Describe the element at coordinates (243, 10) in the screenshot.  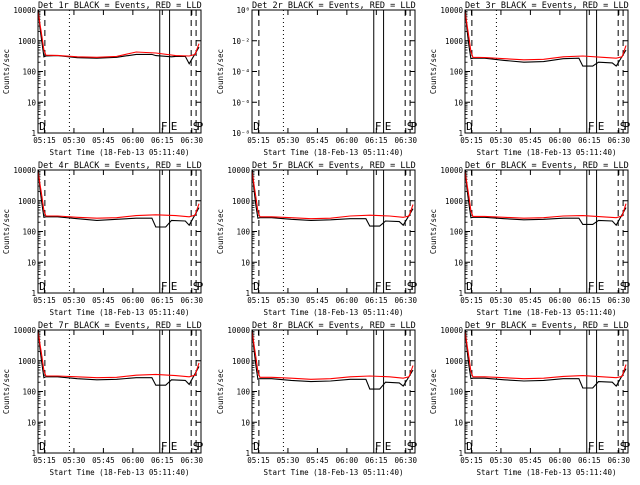
I see `y-tick-label: 10⁰` at that location.